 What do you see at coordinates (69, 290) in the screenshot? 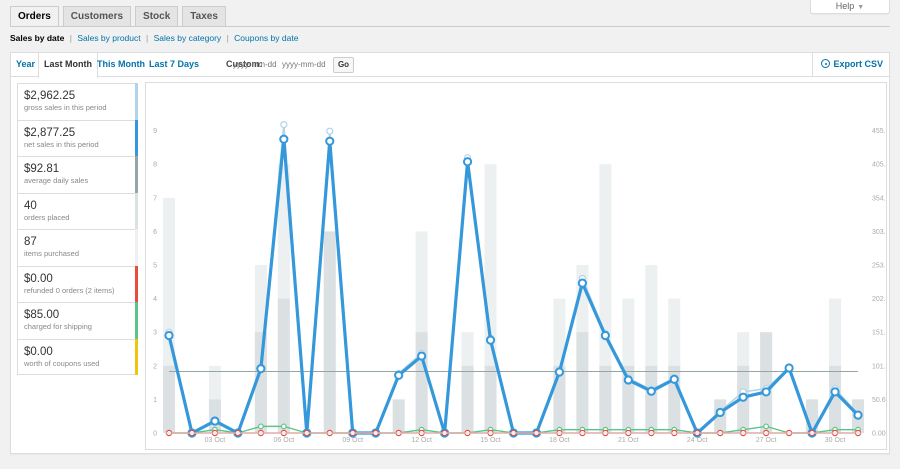
I see `legend-label: refunded 0 orders (2 items)` at bounding box center [69, 290].